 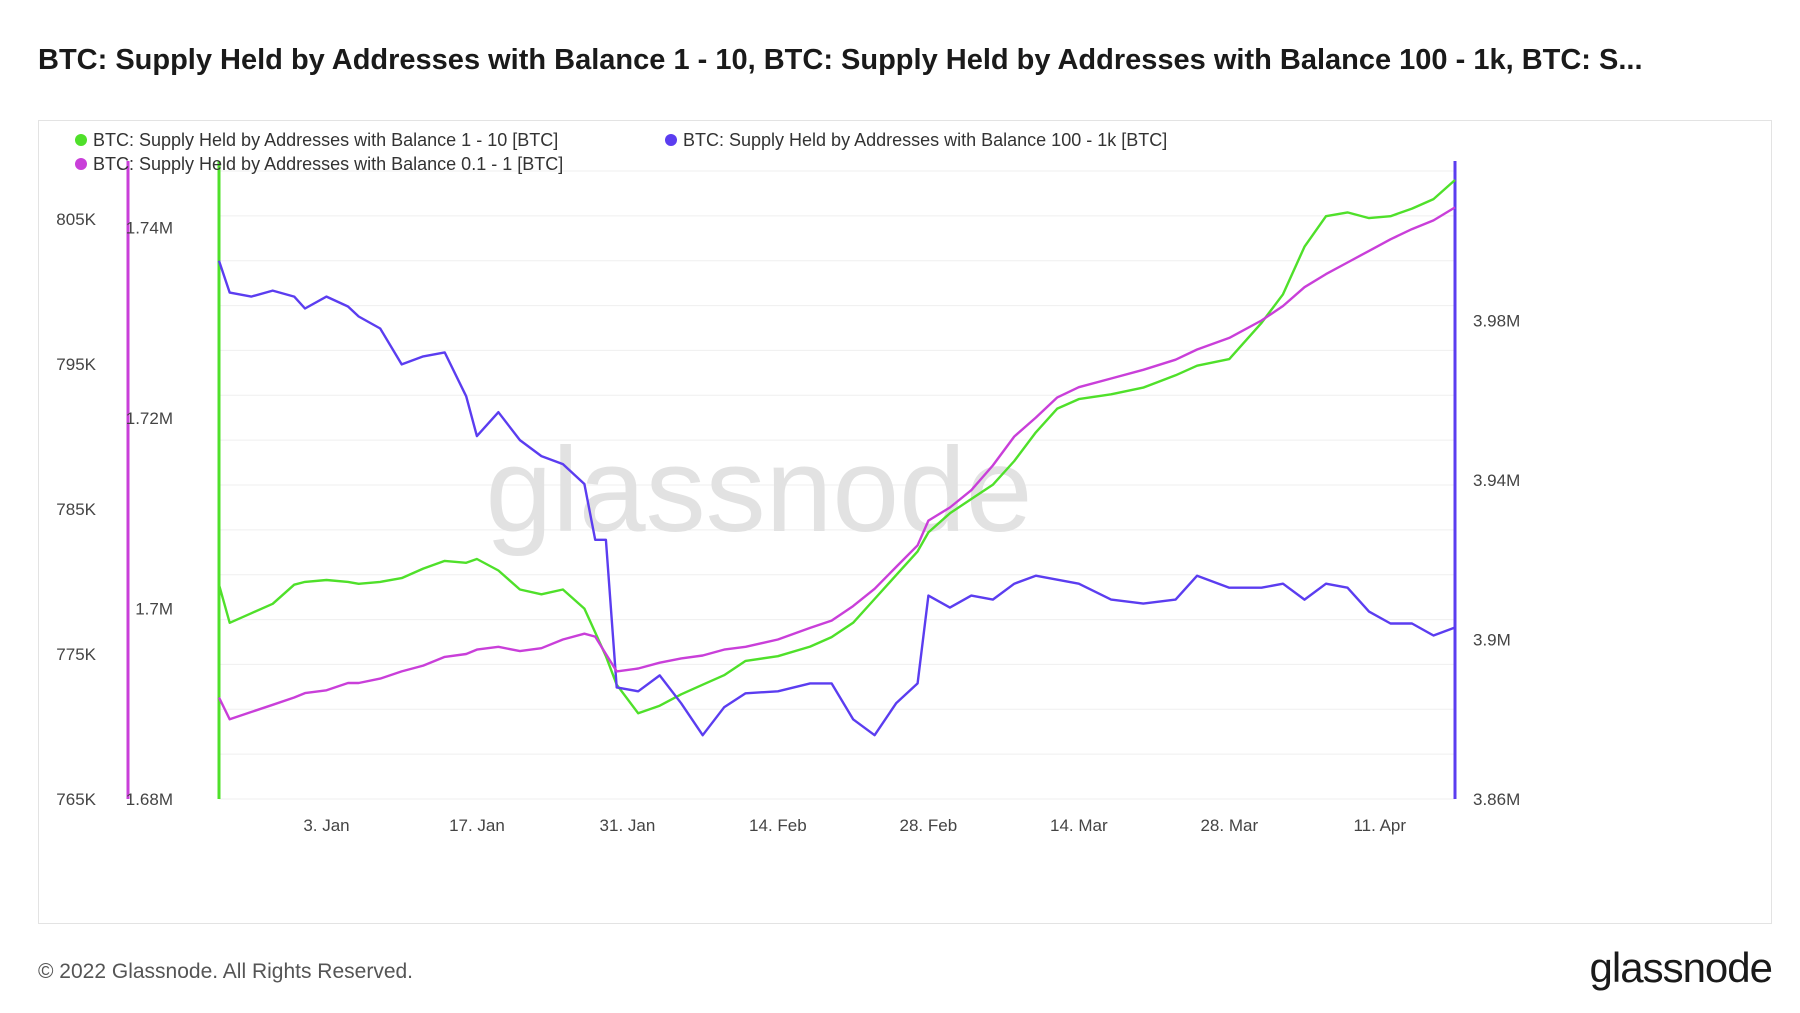 I want to click on left-inner-tick-label: 1.7M, so click(x=154, y=609).